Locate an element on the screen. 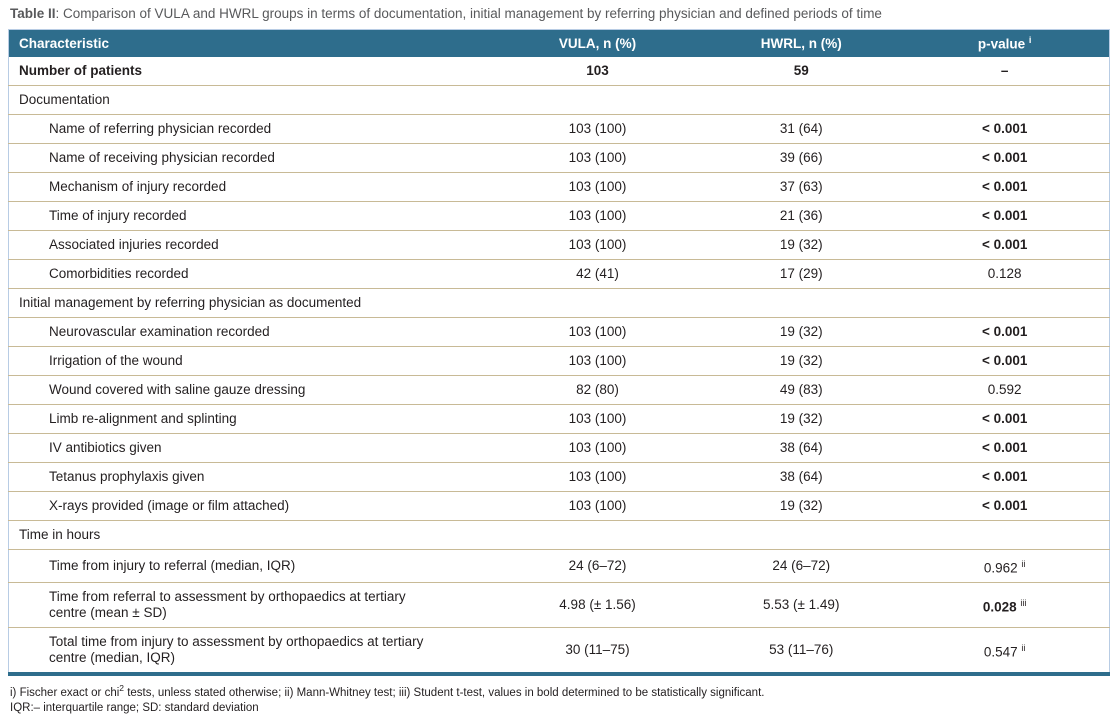 The image size is (1119, 716). section-label: Time in hours is located at coordinates (559, 534).